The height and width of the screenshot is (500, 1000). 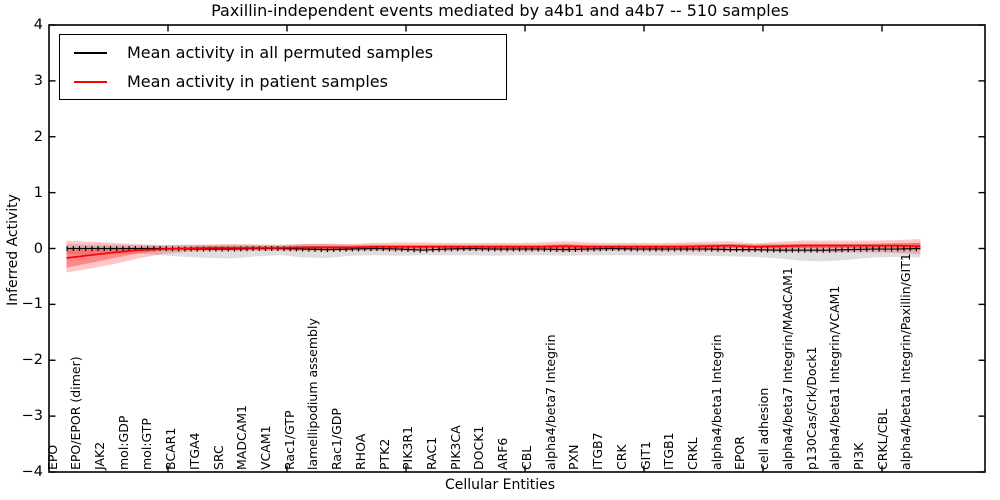 What do you see at coordinates (408, 447) in the screenshot?
I see `x-category-label: PIK3R1` at bounding box center [408, 447].